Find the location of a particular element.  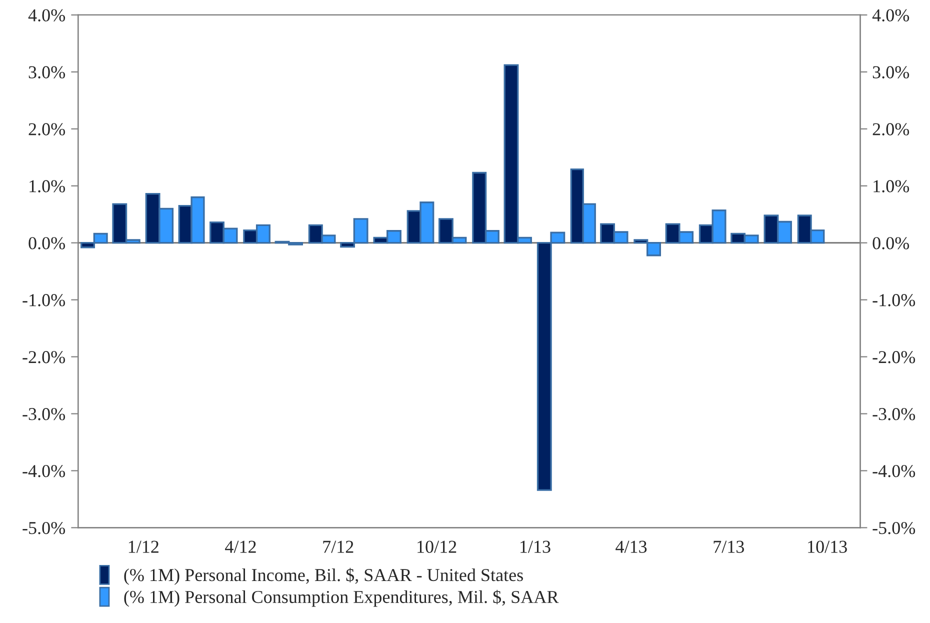

y-tick-label: -1.0% is located at coordinates (44, 300).